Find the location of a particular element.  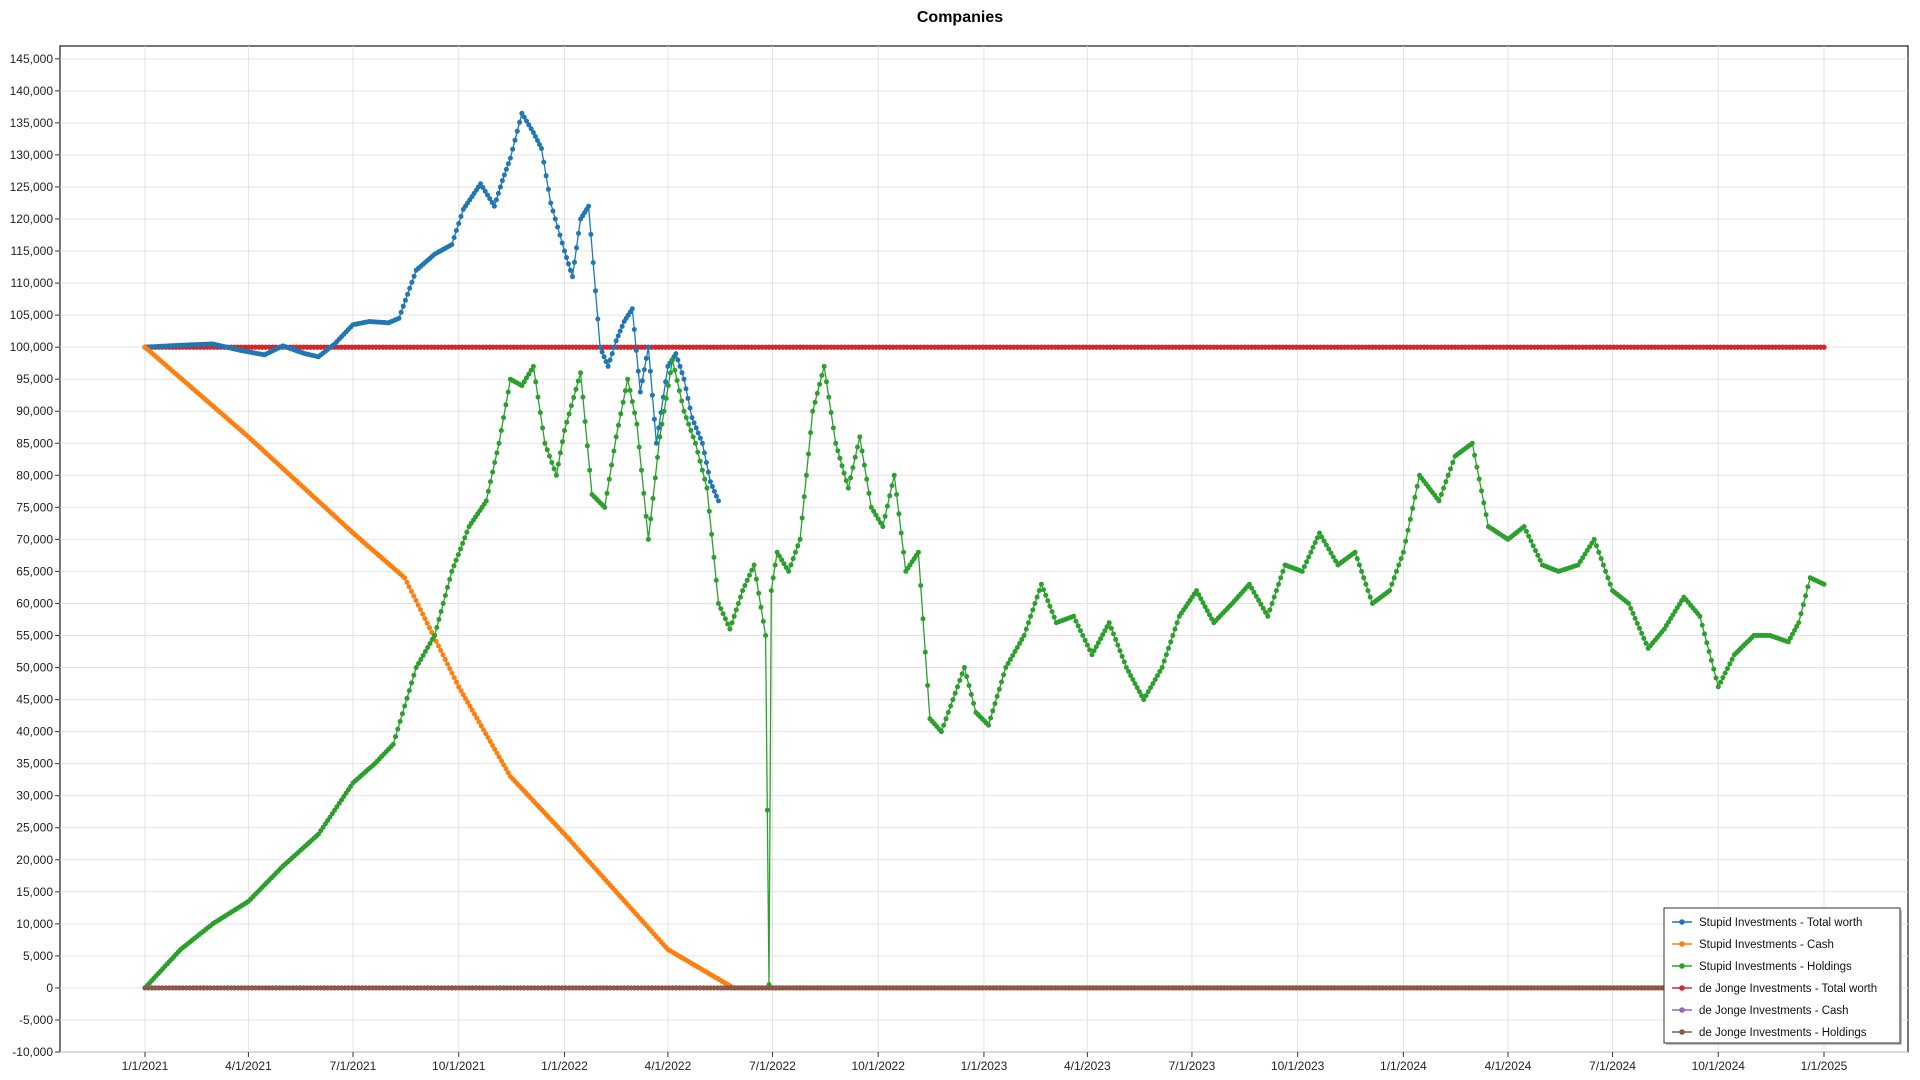

y-tick-label: 45,000 is located at coordinates (34, 700).